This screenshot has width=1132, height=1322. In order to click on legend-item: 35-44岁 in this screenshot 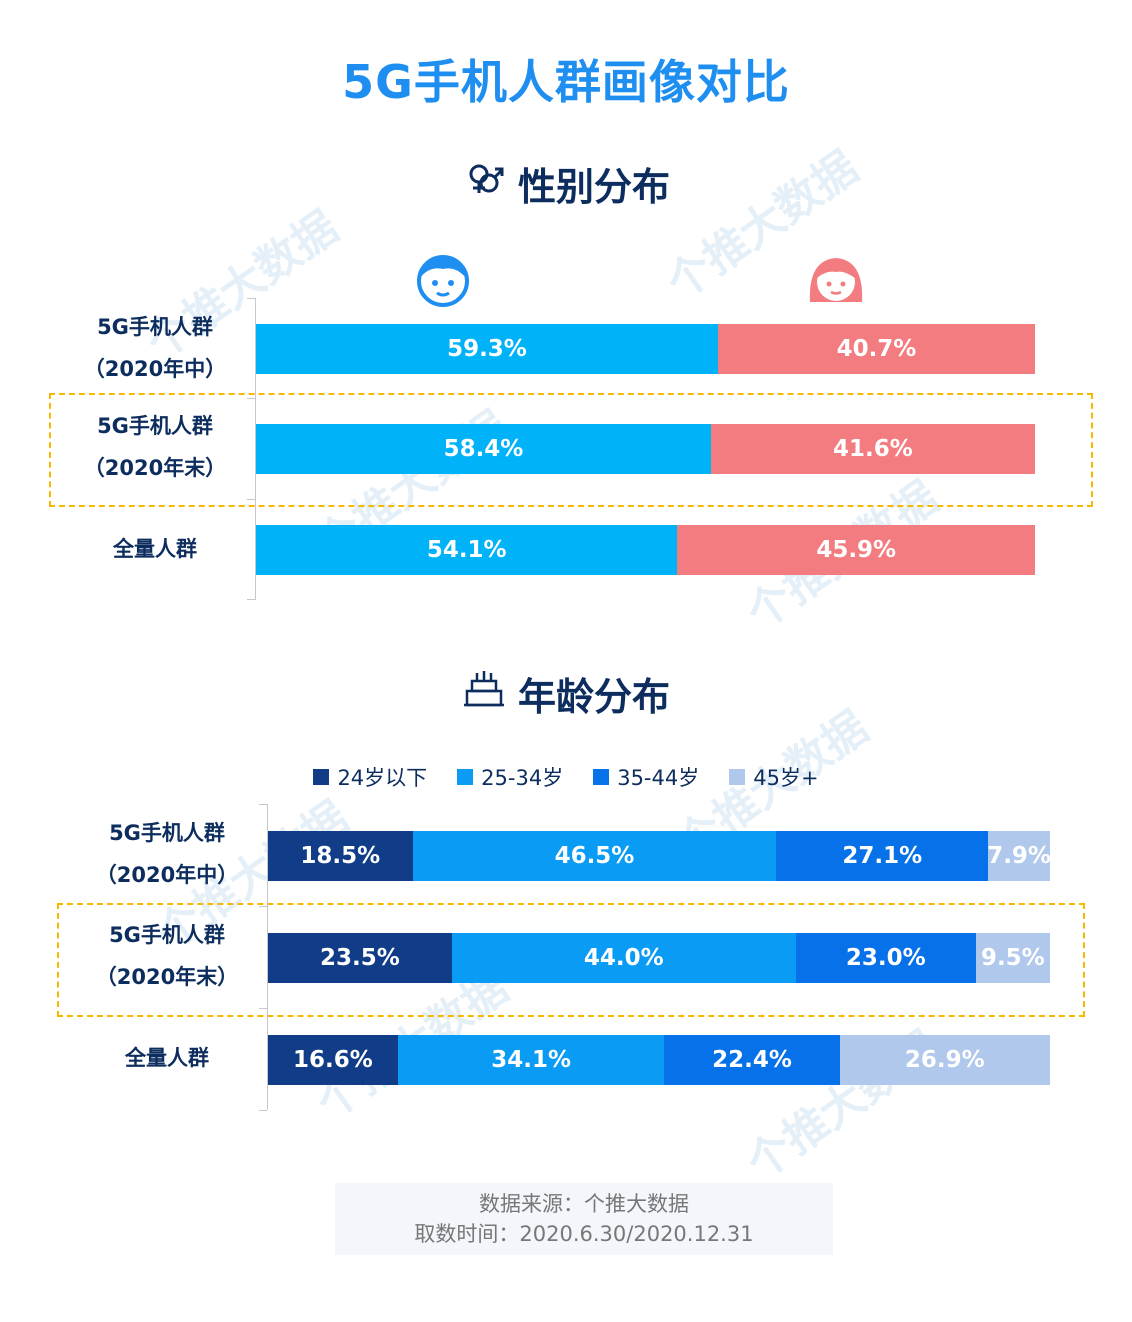, I will do `click(646, 777)`.